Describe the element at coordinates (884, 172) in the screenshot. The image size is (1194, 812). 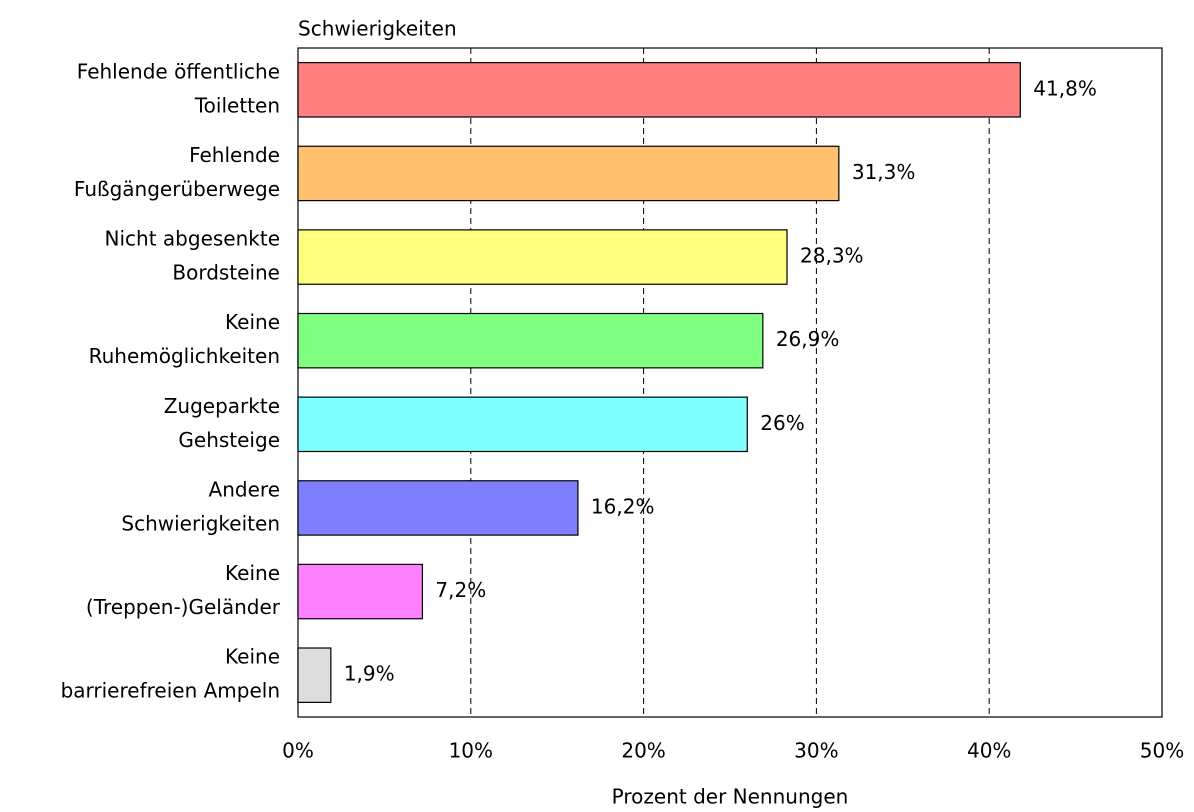
I see `value-label: 31,3%` at that location.